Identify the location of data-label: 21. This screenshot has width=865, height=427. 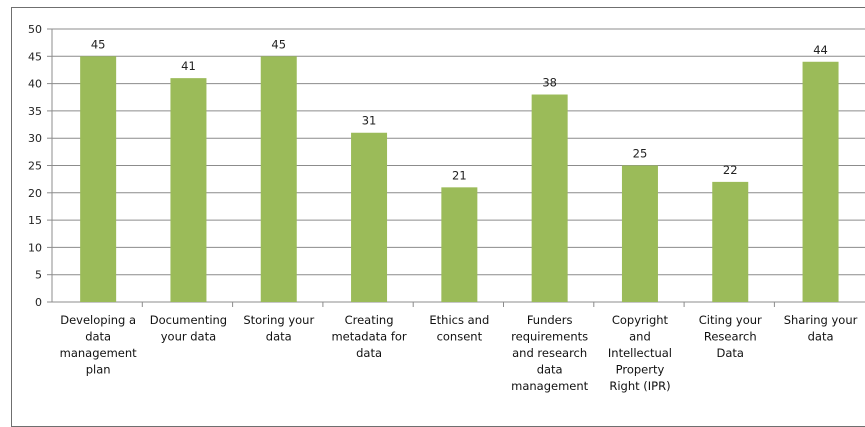
(459, 175).